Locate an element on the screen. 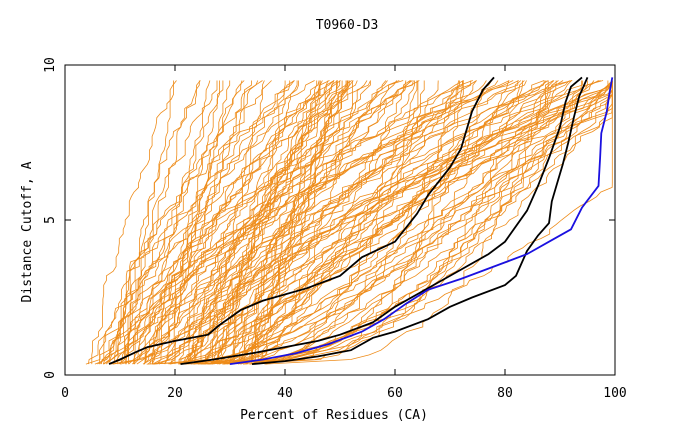 This screenshot has width=680, height=440. x-tick-label: 40 is located at coordinates (285, 393).